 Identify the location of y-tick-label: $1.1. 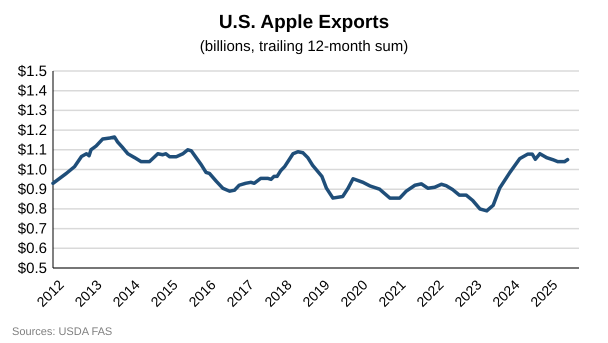
(32, 150).